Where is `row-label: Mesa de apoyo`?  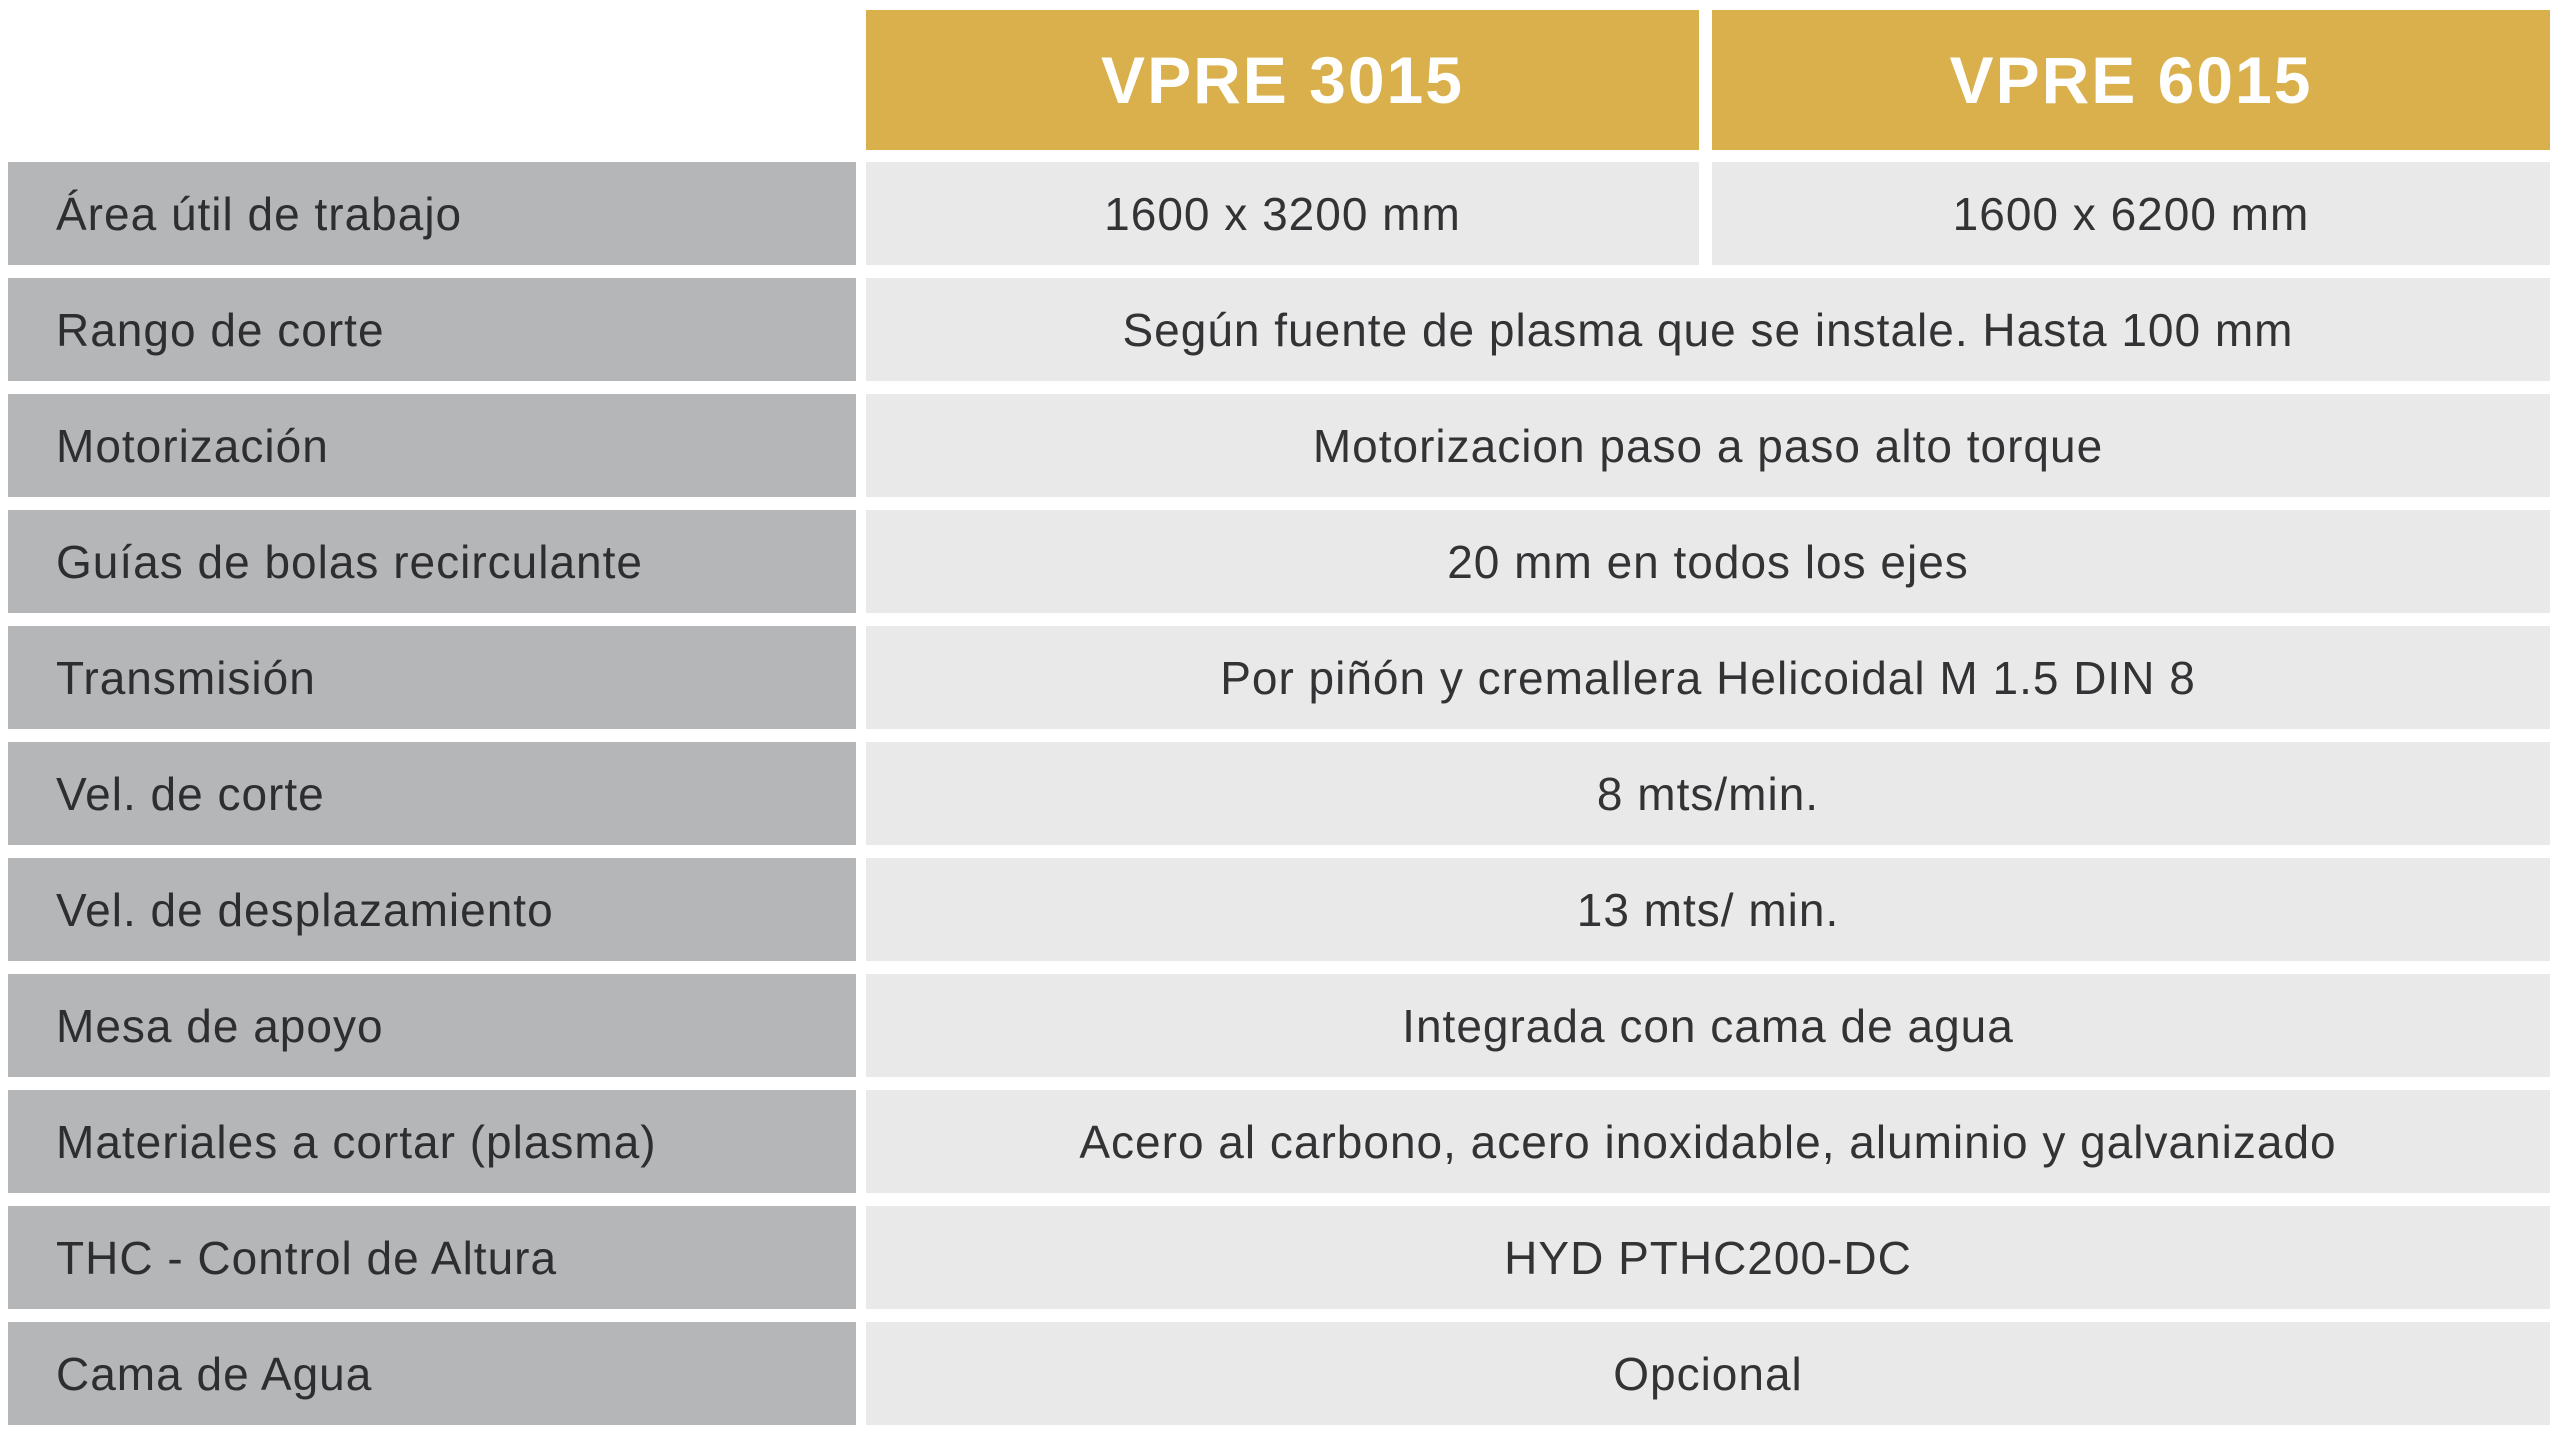 row-label: Mesa de apoyo is located at coordinates (432, 1025).